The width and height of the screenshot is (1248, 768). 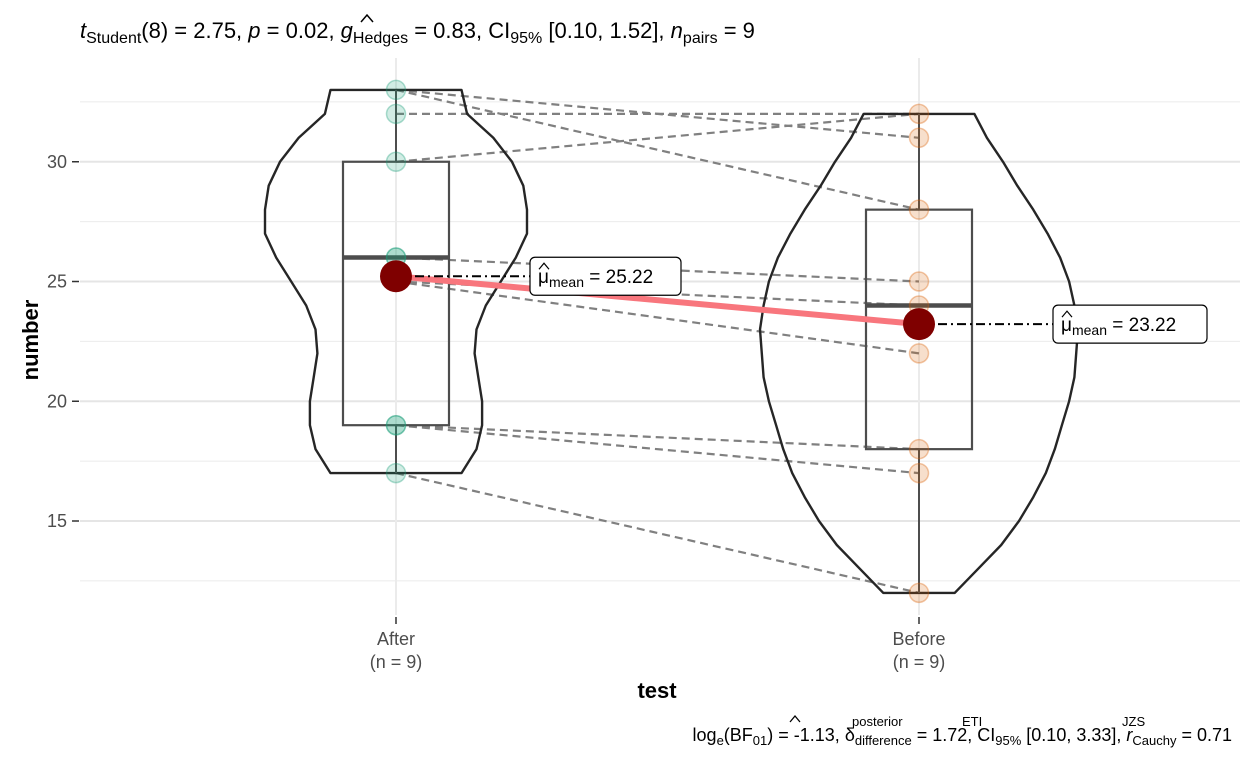 What do you see at coordinates (57, 401) in the screenshot?
I see `y-tick-label: 20` at bounding box center [57, 401].